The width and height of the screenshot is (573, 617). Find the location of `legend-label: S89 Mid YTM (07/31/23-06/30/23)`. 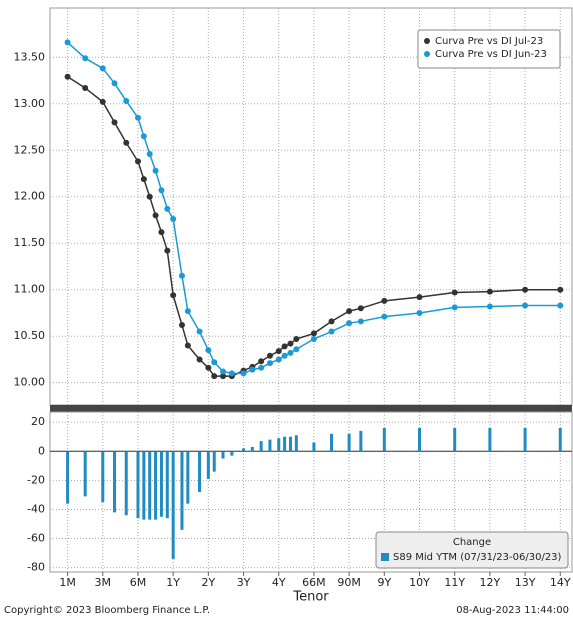

legend-label: S89 Mid YTM (07/31/23-06/30/23) is located at coordinates (477, 557).